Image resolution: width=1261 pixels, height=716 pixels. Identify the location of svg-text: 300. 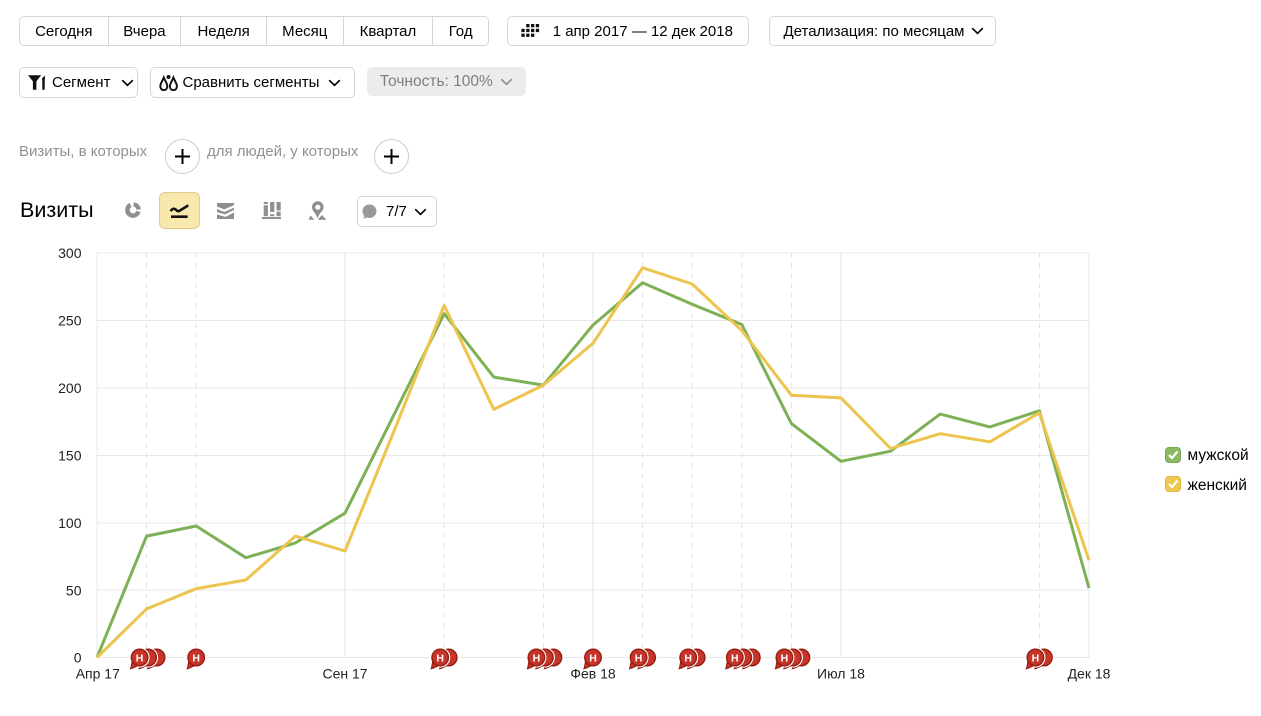
(70, 253).